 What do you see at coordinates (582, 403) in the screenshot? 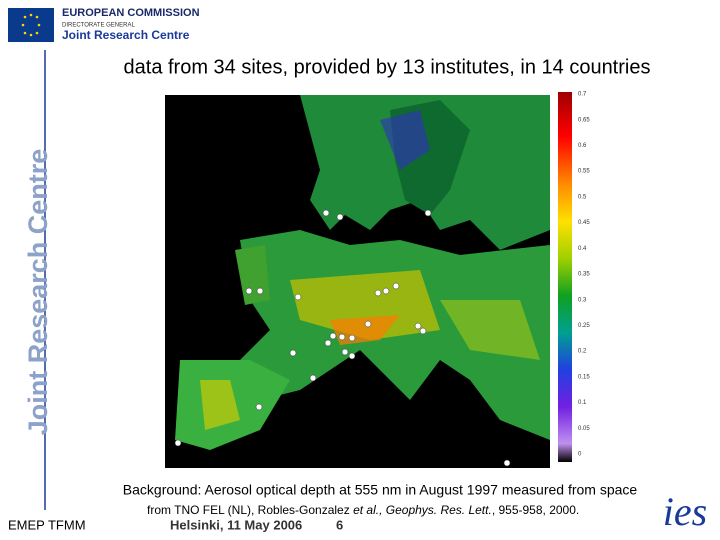
I see `colorbar-label: 0.1` at bounding box center [582, 403].